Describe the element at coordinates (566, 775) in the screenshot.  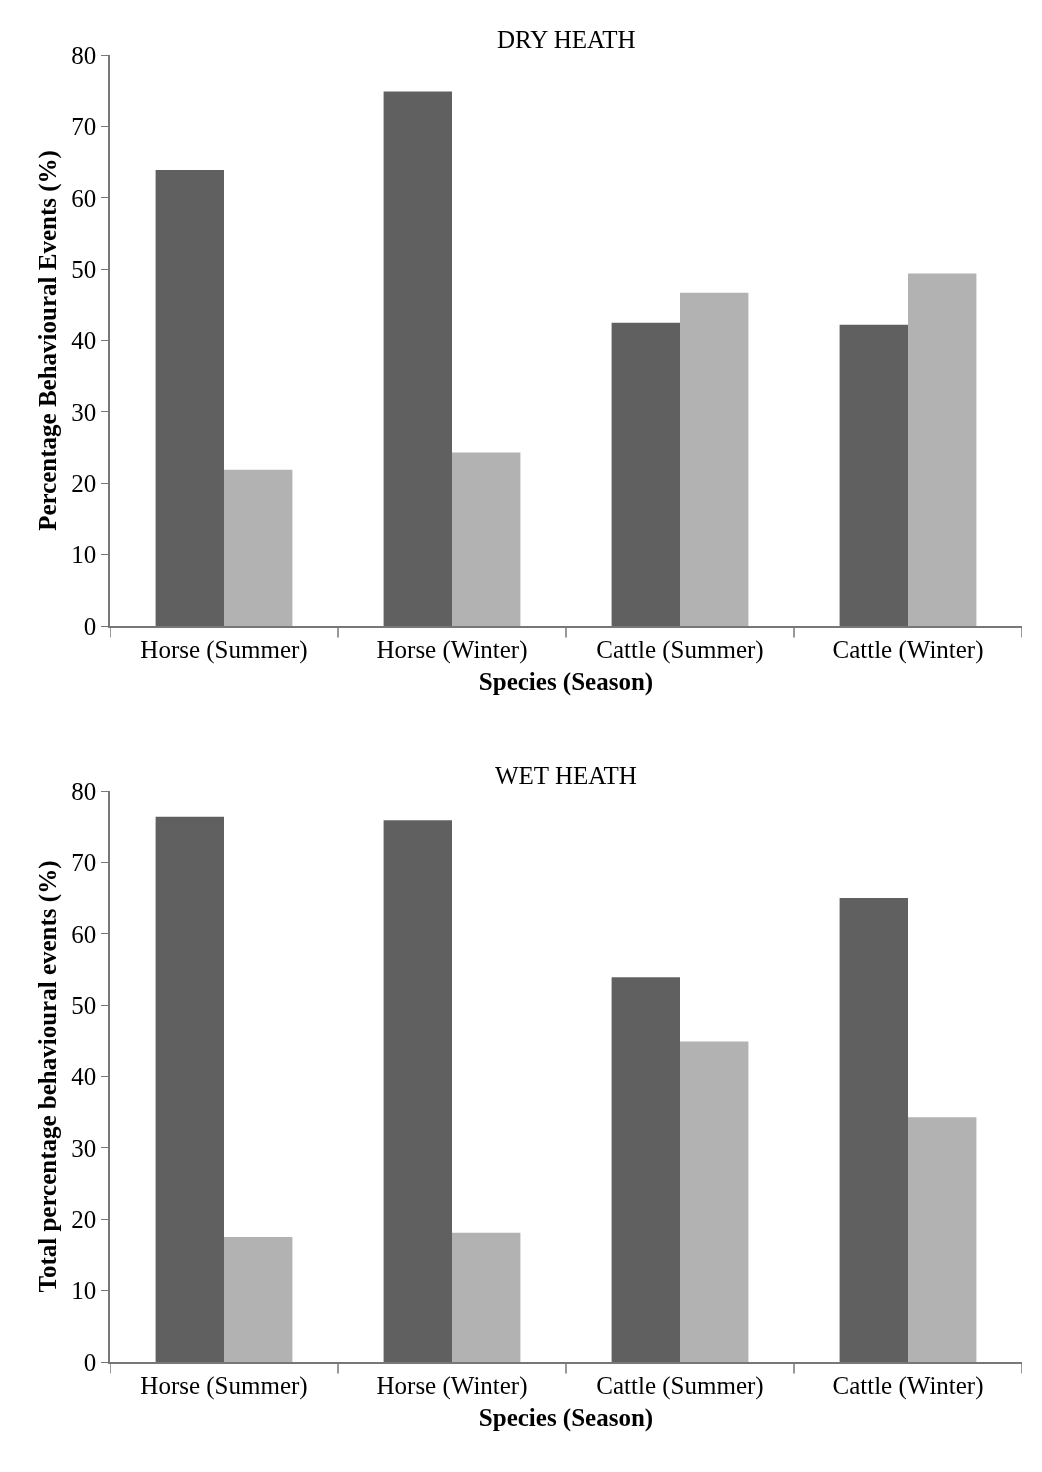
I see `chart-title: WET HEATH` at that location.